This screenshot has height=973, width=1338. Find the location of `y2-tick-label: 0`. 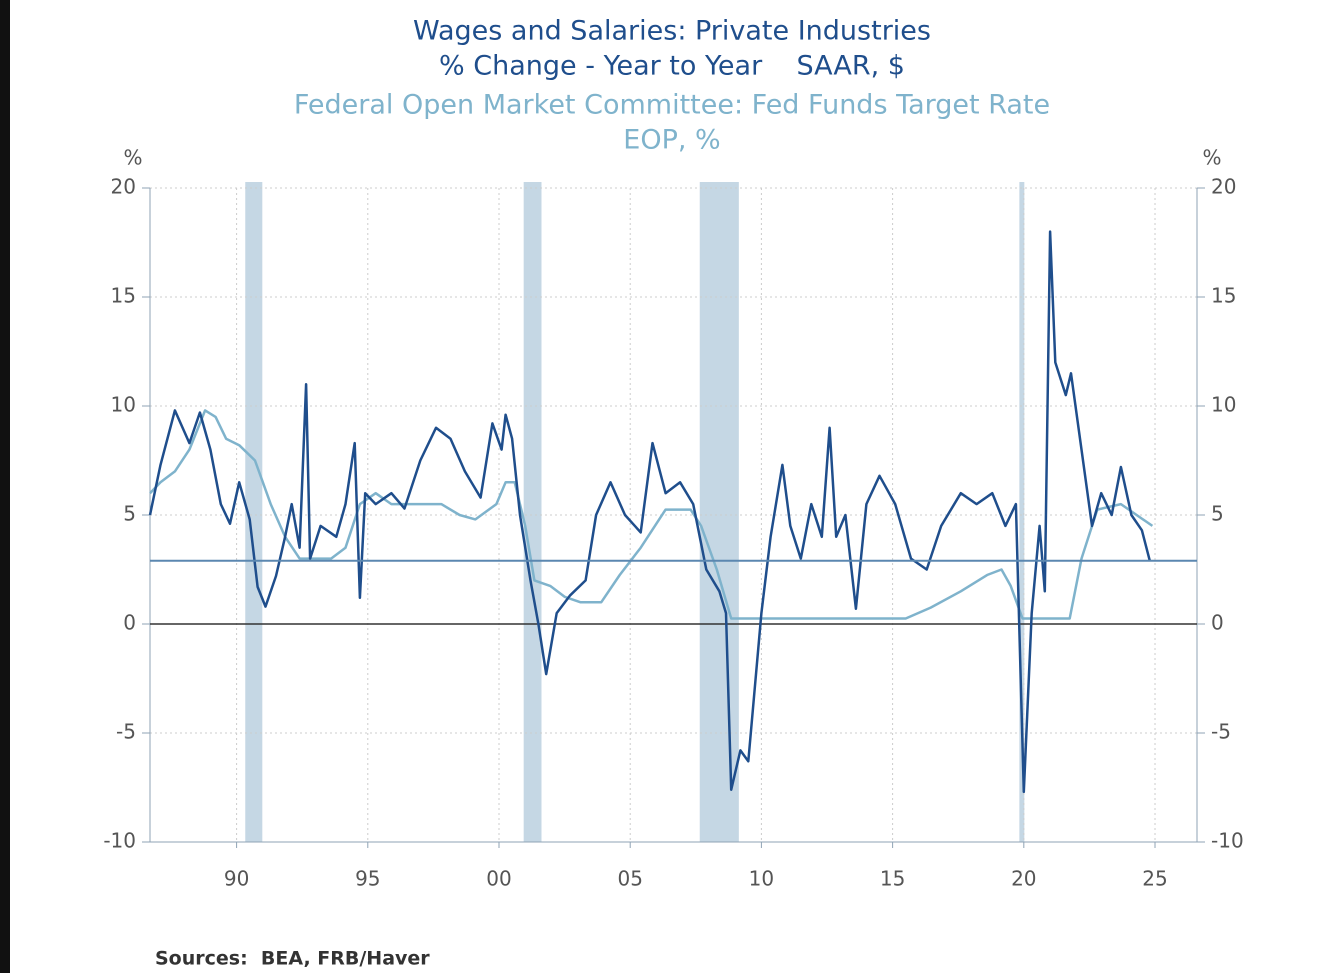

y2-tick-label: 0 is located at coordinates (1217, 623).